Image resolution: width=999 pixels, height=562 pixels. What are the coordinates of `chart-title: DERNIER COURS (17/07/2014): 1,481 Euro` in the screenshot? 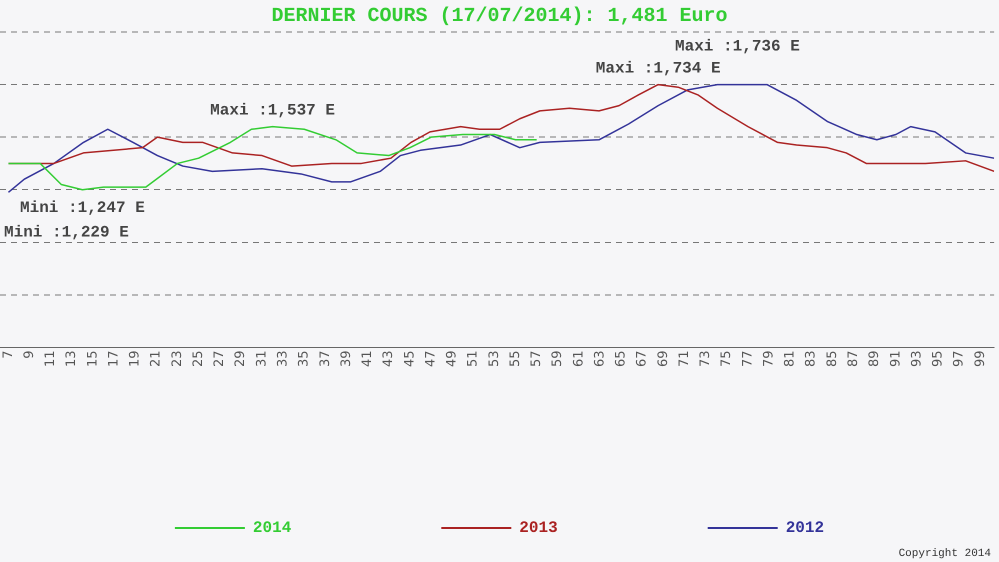 It's located at (499, 16).